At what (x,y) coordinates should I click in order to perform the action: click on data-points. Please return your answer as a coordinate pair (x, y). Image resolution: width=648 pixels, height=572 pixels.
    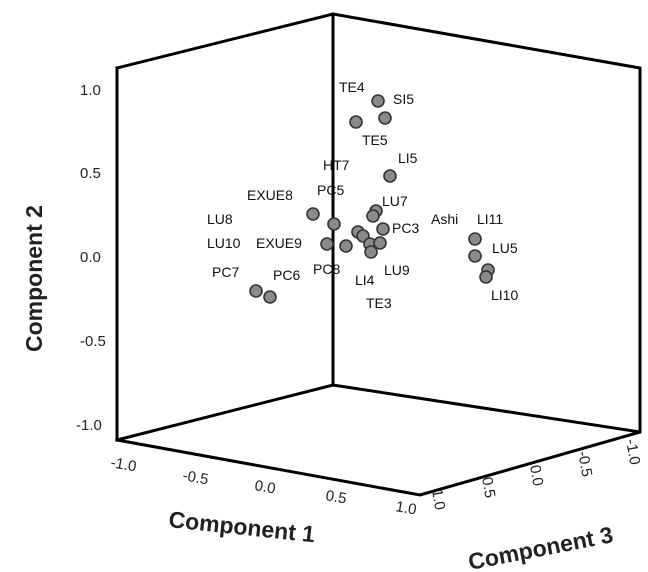
    Looking at the image, I should click on (372, 199).